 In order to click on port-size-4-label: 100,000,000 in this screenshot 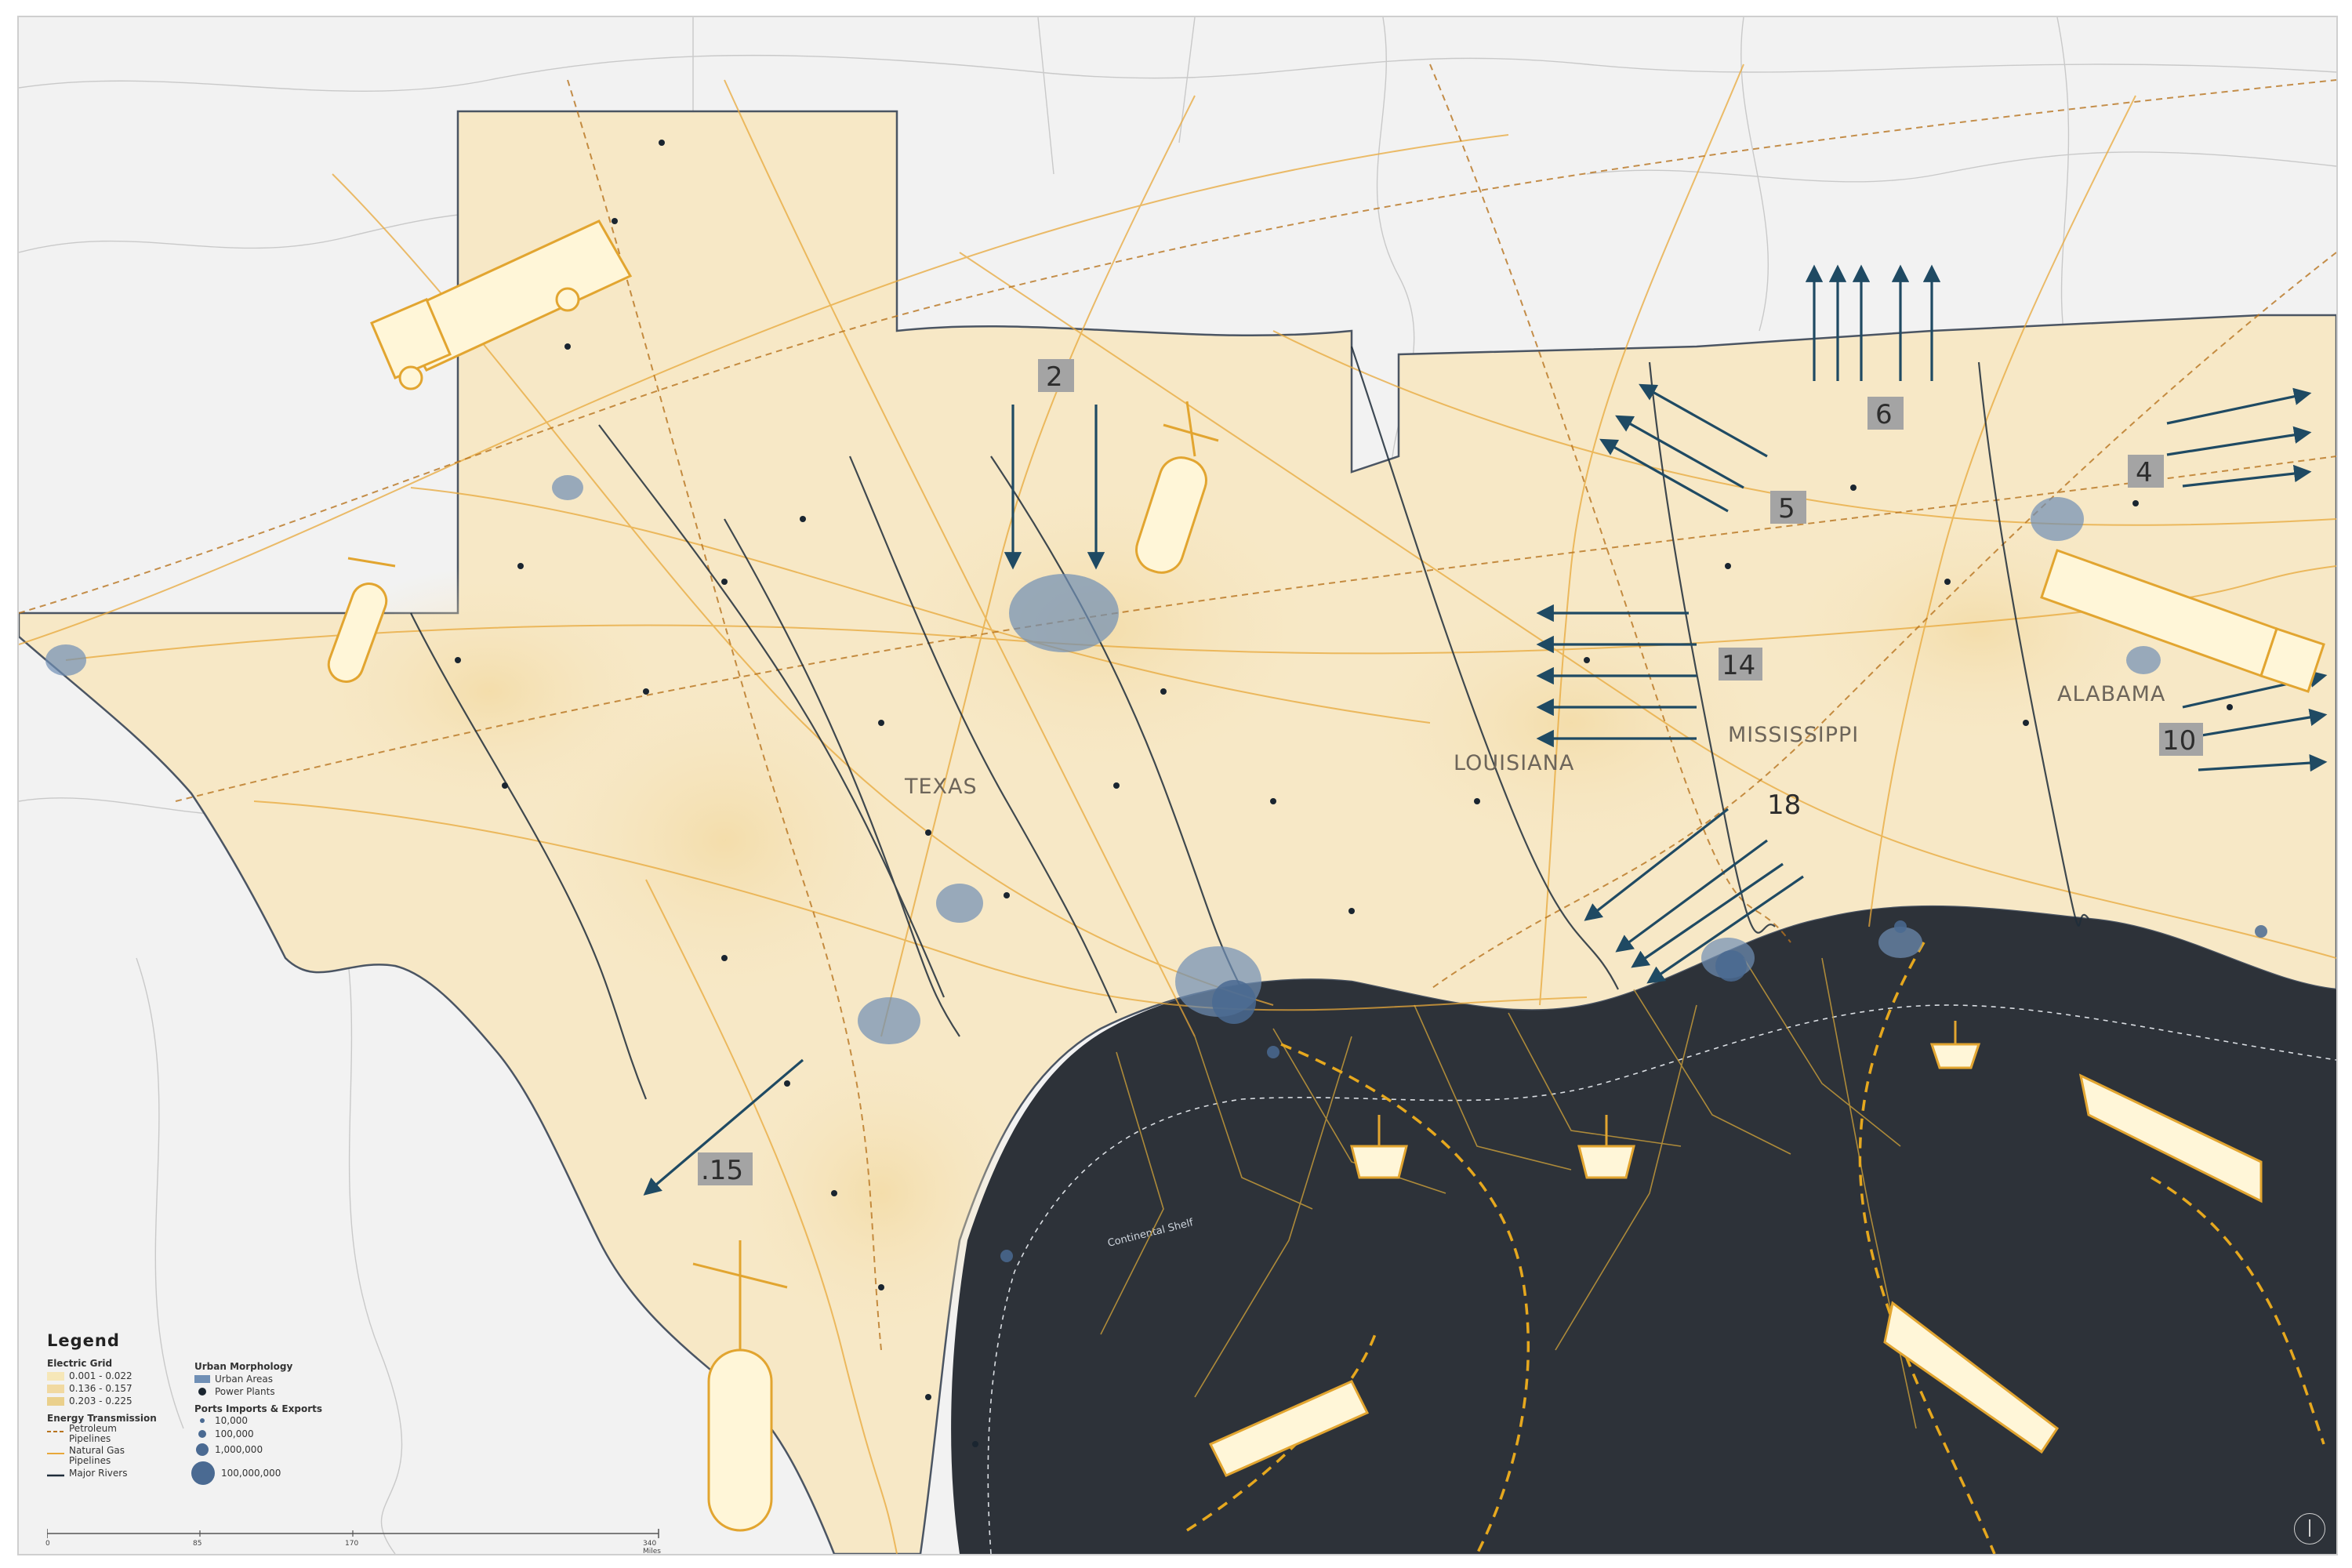, I will do `click(251, 1473)`.